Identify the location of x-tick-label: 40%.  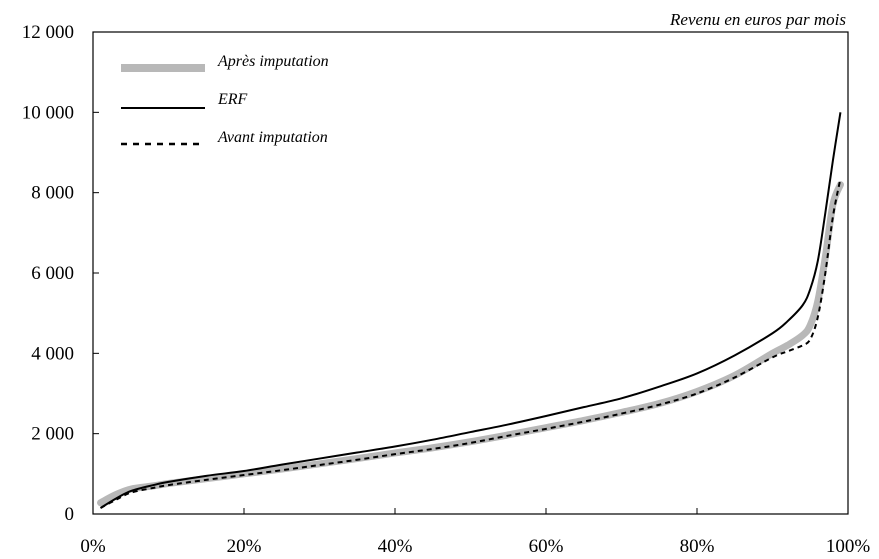
(395, 546).